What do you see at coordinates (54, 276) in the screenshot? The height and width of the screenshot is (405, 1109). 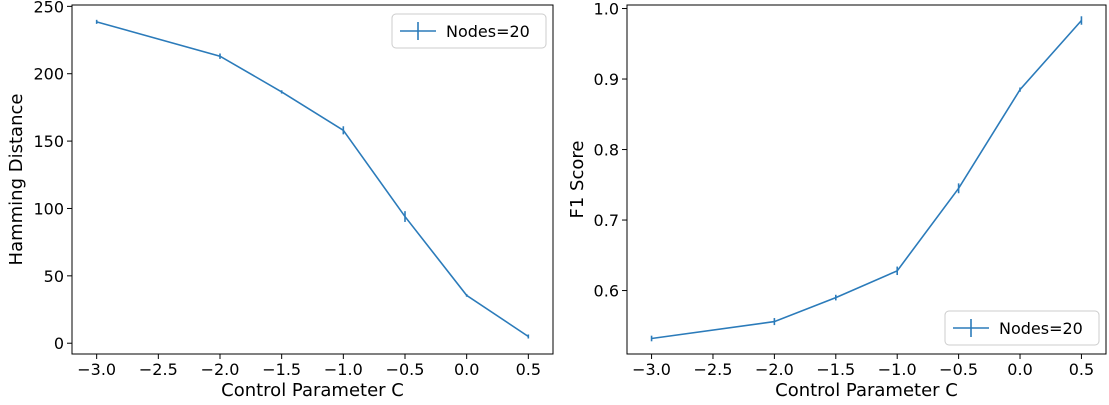 I see `y-tick-label: 50` at bounding box center [54, 276].